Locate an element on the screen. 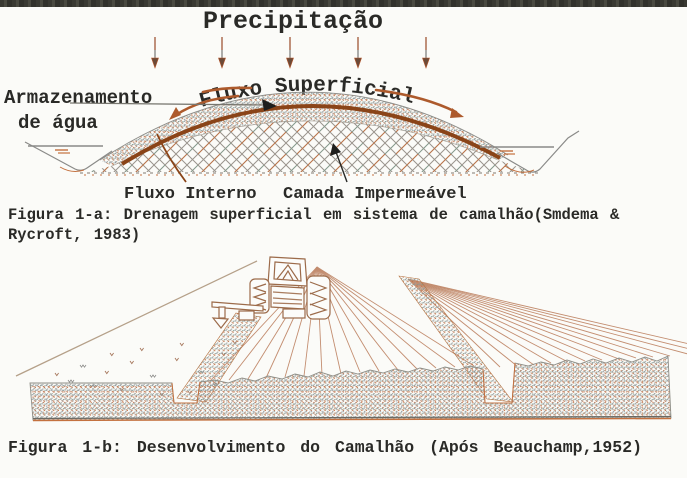  internal-flow-callout: Fluxo Interno is located at coordinates (190, 168).